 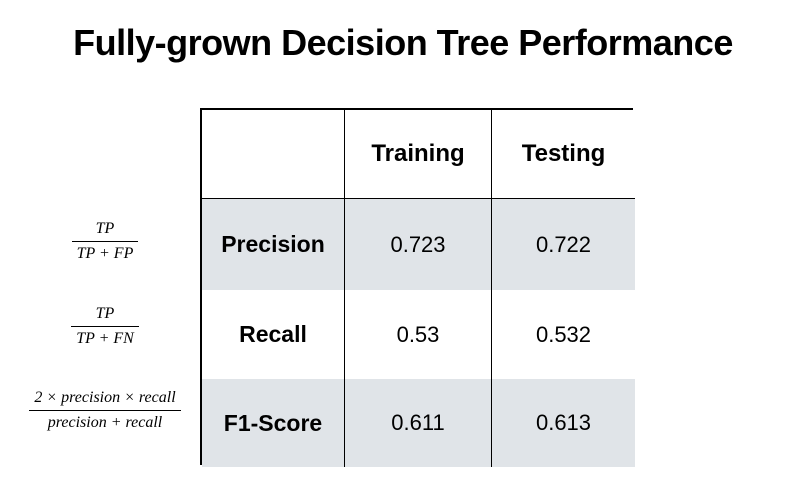 I want to click on column-header-training: Training, so click(x=418, y=154).